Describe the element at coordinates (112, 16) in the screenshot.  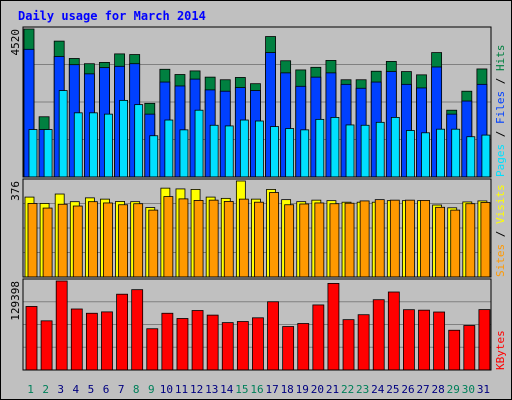
I see `chart-title: Daily usage for March 2014` at that location.